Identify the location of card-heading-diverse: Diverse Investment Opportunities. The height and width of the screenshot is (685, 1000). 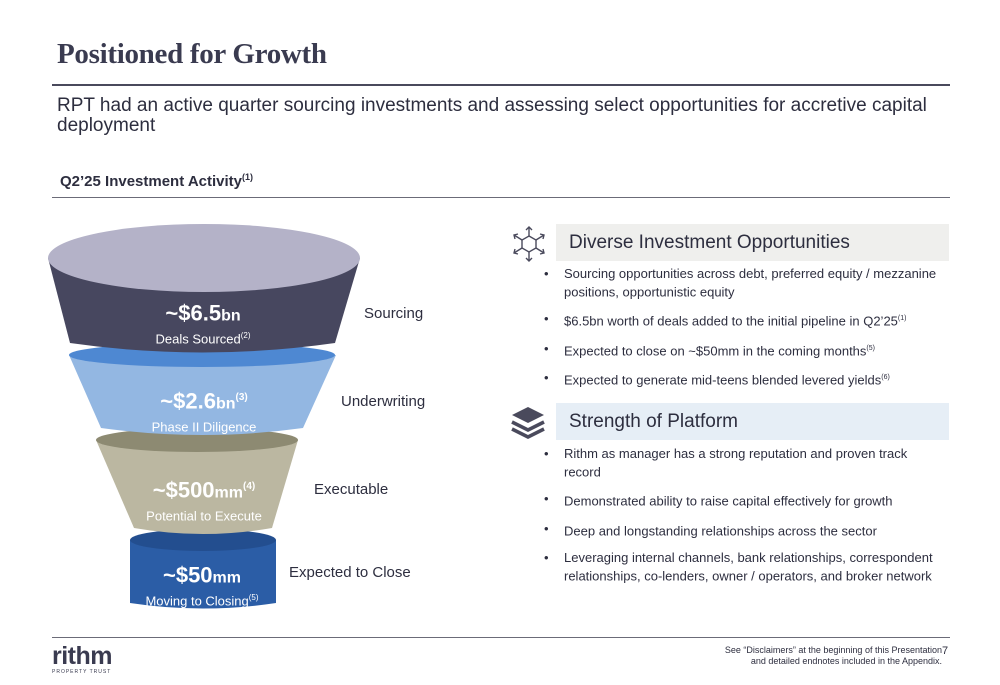
(752, 242).